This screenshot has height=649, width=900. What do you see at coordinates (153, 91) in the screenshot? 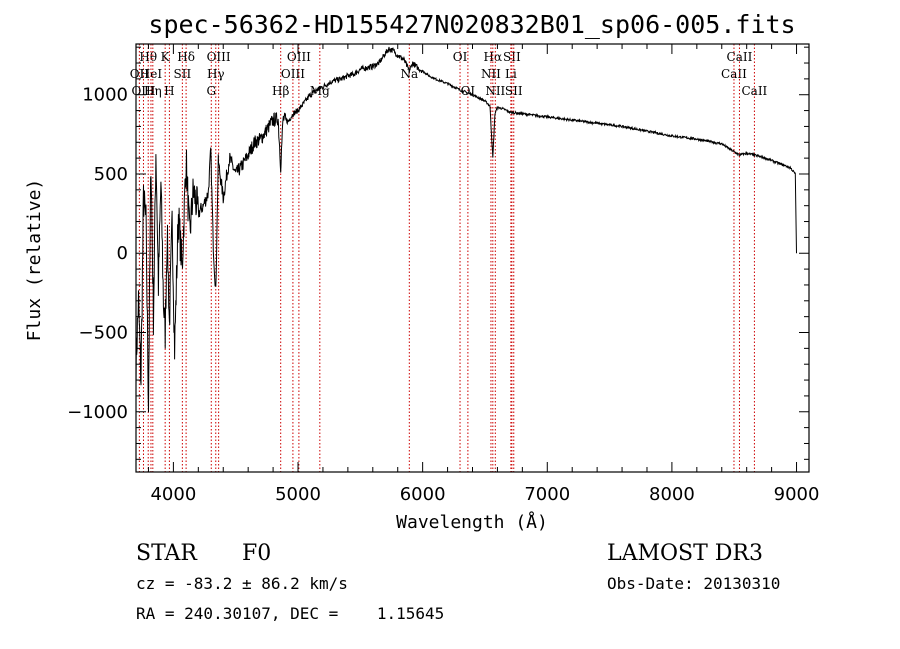
I see `line-marker-label-4: Hη` at bounding box center [153, 91].